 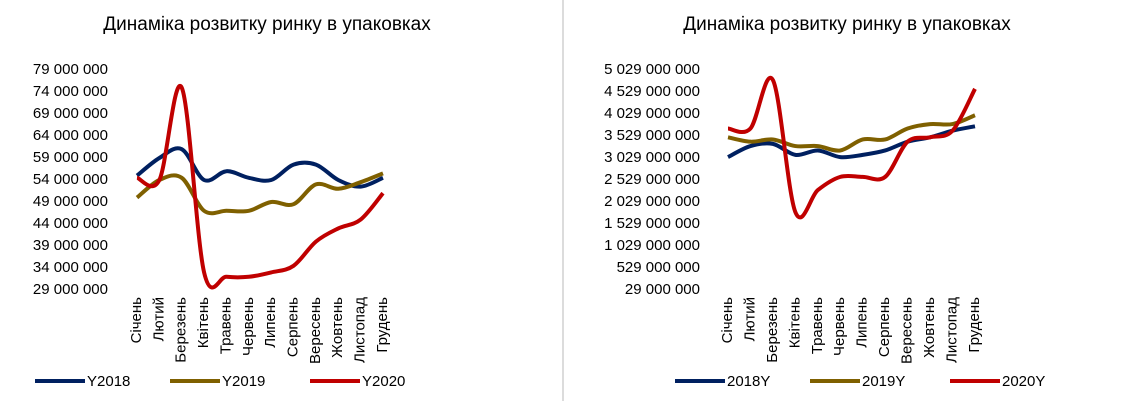 What do you see at coordinates (383, 381) in the screenshot?
I see `legend-label: Y2020` at bounding box center [383, 381].